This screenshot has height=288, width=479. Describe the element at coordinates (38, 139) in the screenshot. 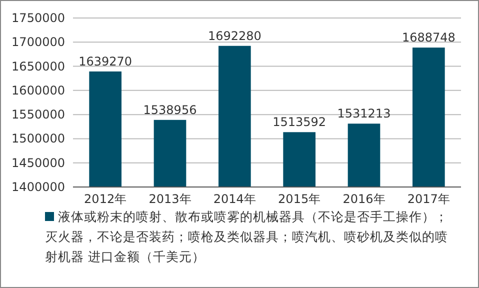

I see `y-tick-label: 1500000` at that location.